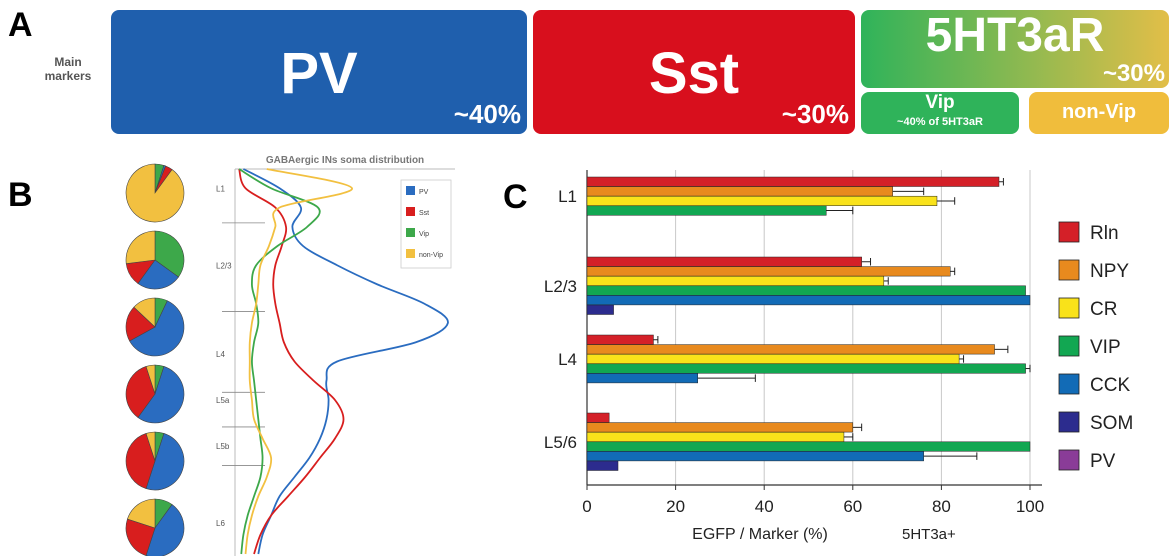 This screenshot has height=556, width=1175. What do you see at coordinates (410, 253) in the screenshot?
I see `legend-swatch-non-vip` at bounding box center [410, 253].